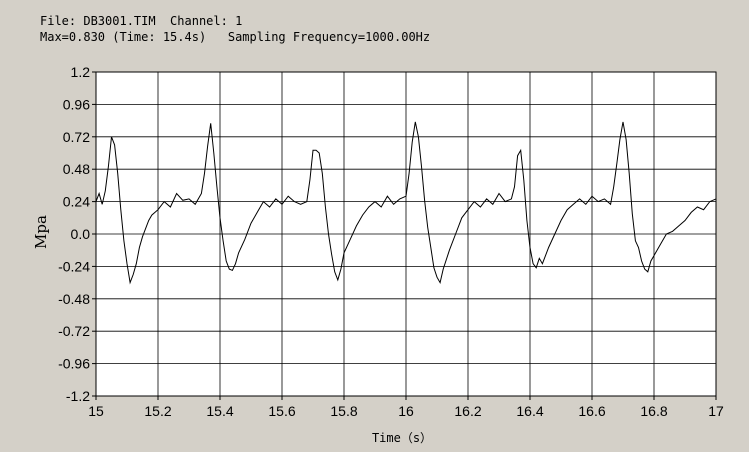 The image size is (749, 452). I want to click on y-tick-label: -0.96, so click(74, 364).